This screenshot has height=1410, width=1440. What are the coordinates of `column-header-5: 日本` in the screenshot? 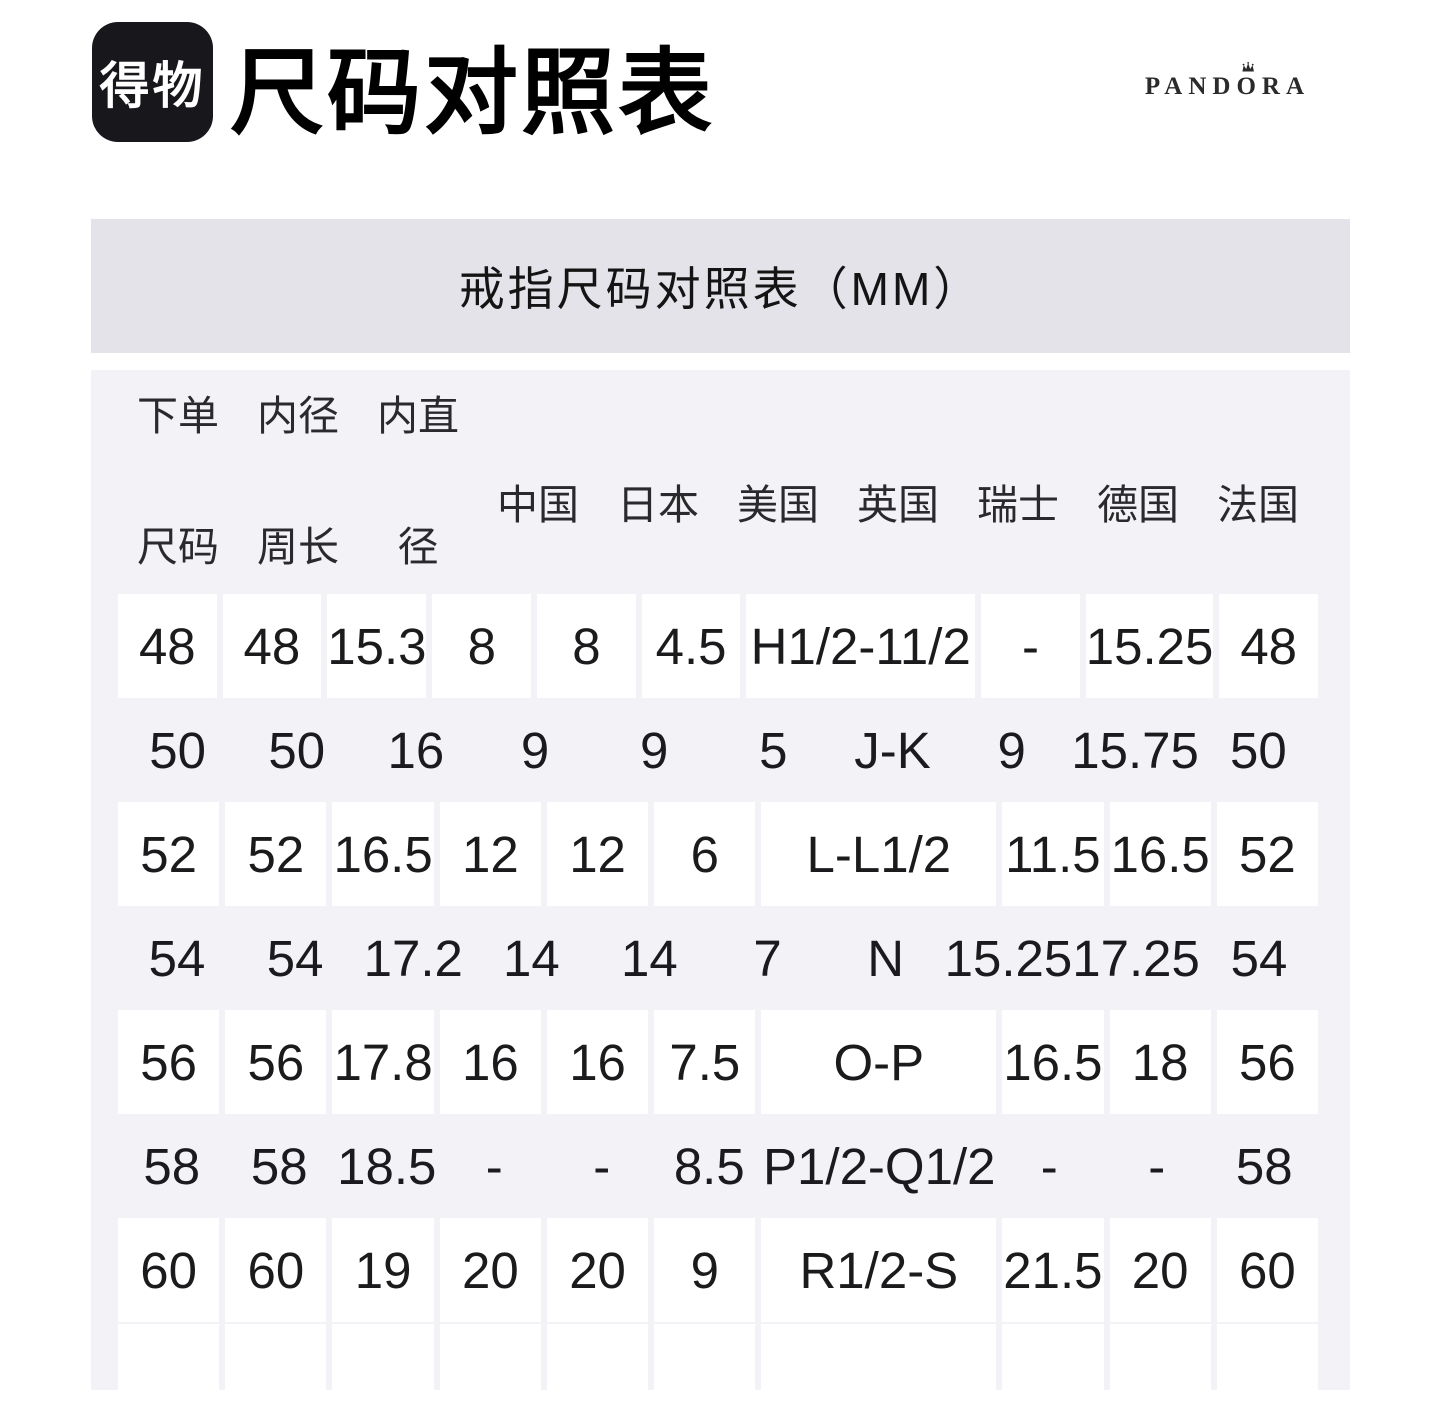 It's located at (658, 482).